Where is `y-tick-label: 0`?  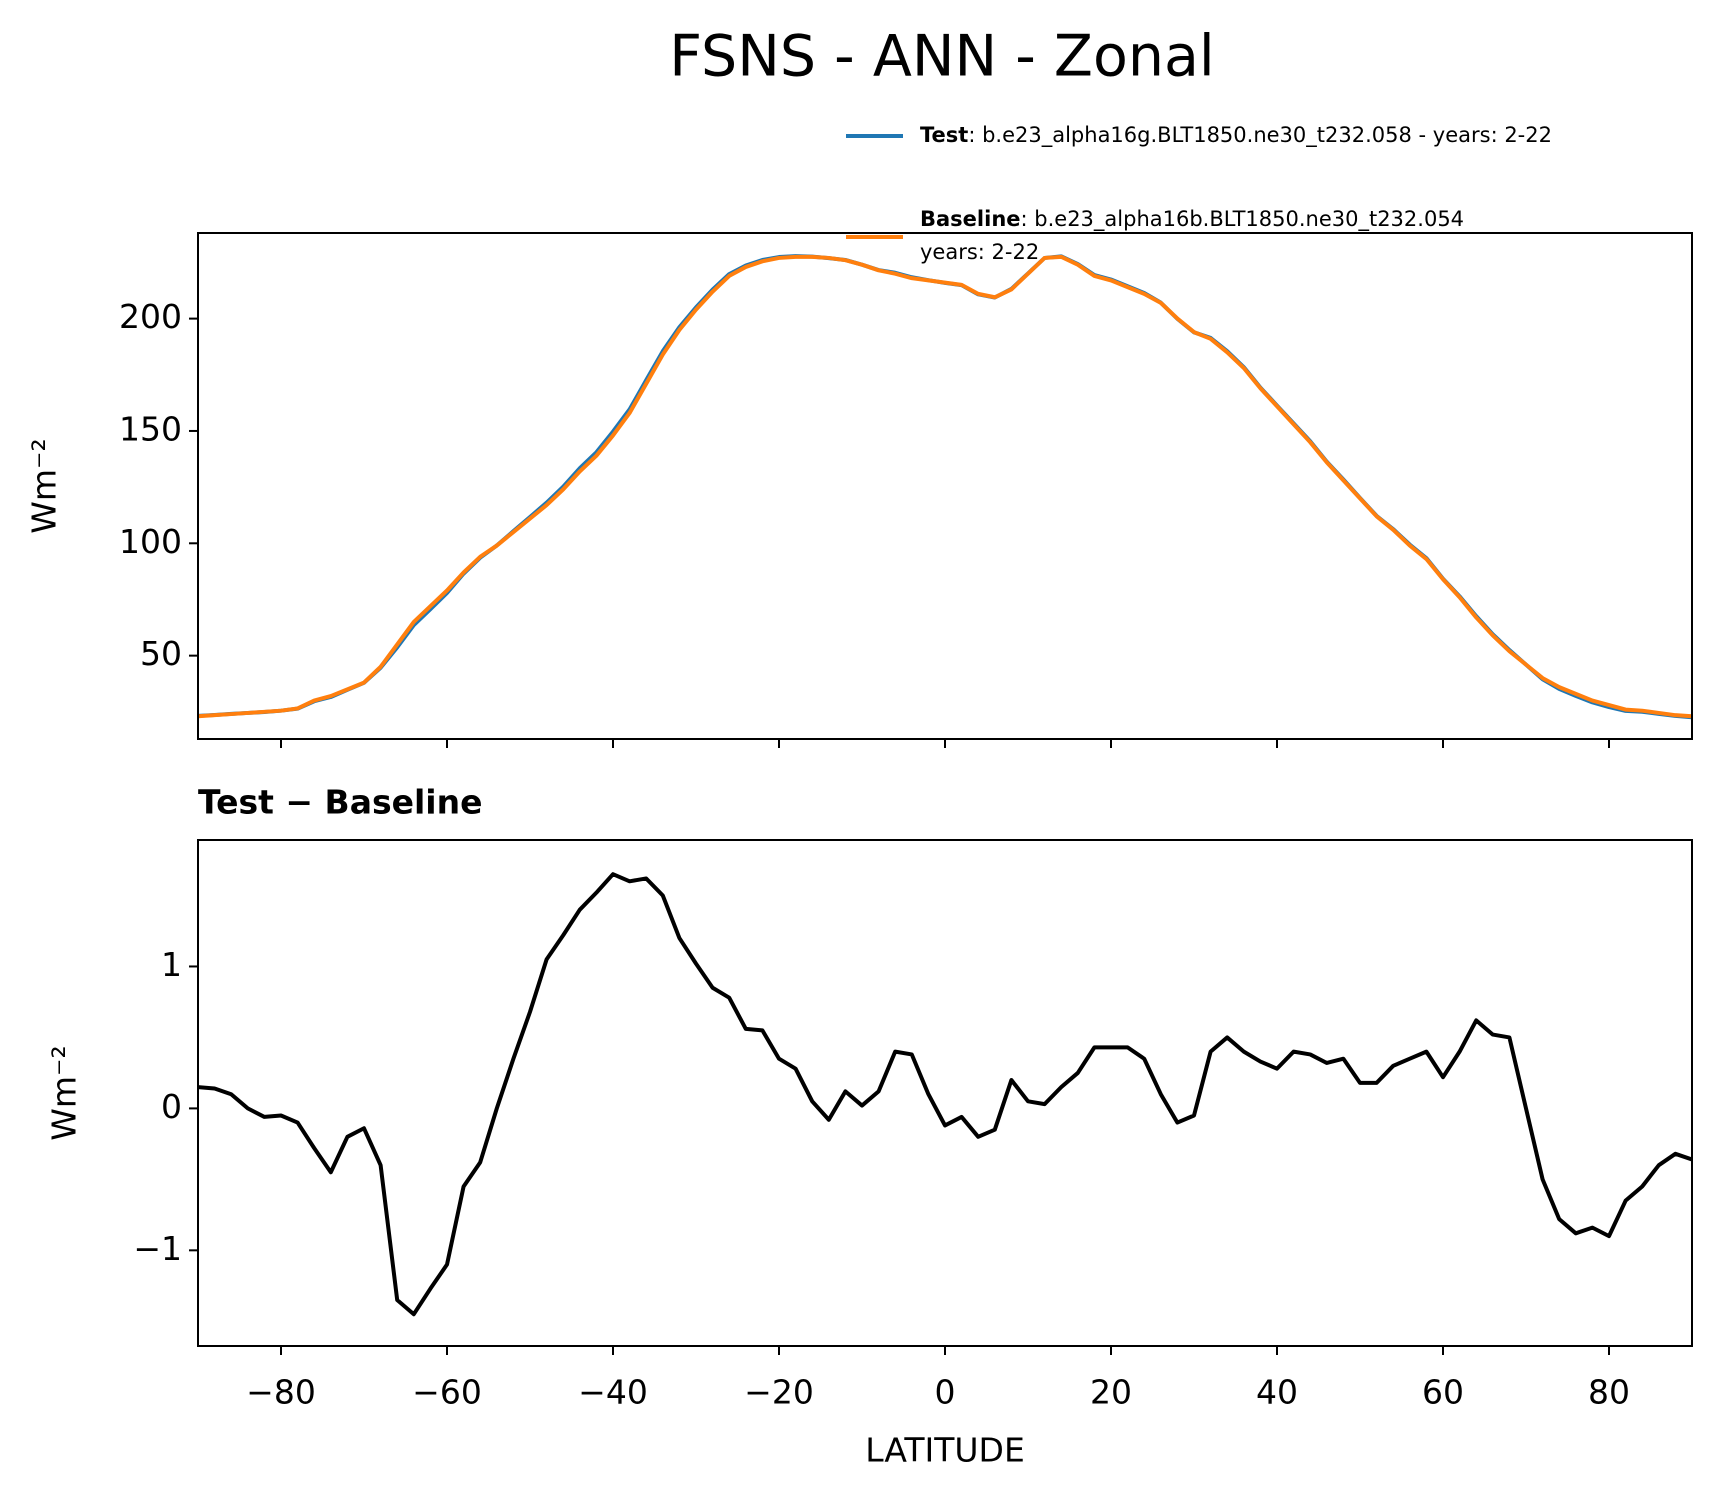 y-tick-label: 0 is located at coordinates (171, 1106).